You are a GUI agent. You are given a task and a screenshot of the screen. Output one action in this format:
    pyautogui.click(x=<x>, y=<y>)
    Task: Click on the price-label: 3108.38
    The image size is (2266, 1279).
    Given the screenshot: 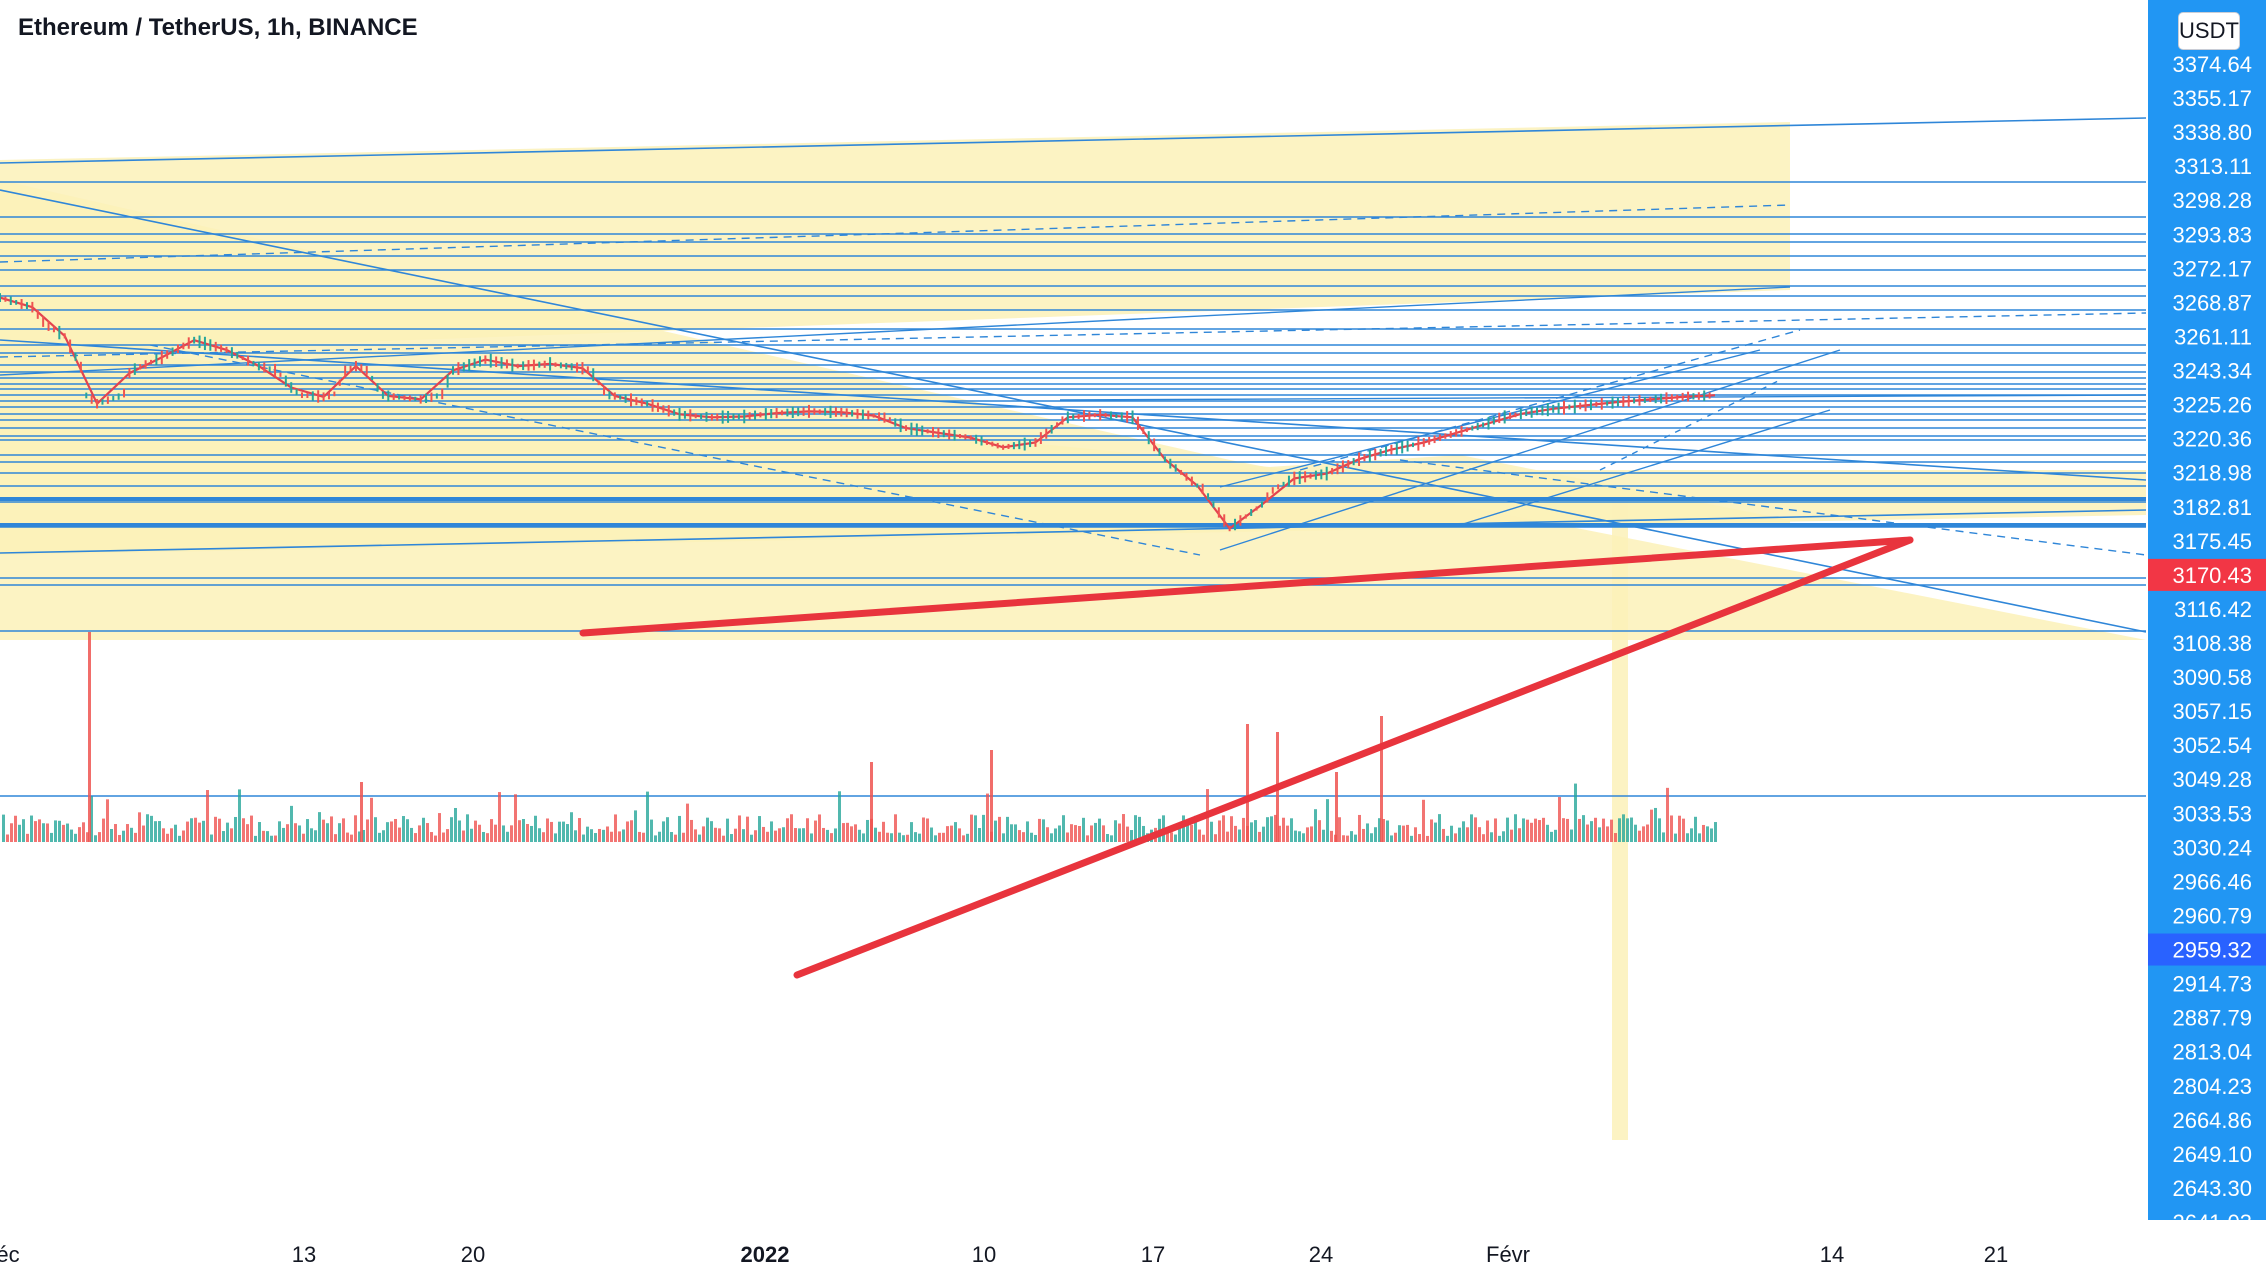 What is the action you would take?
    pyautogui.click(x=2212, y=643)
    